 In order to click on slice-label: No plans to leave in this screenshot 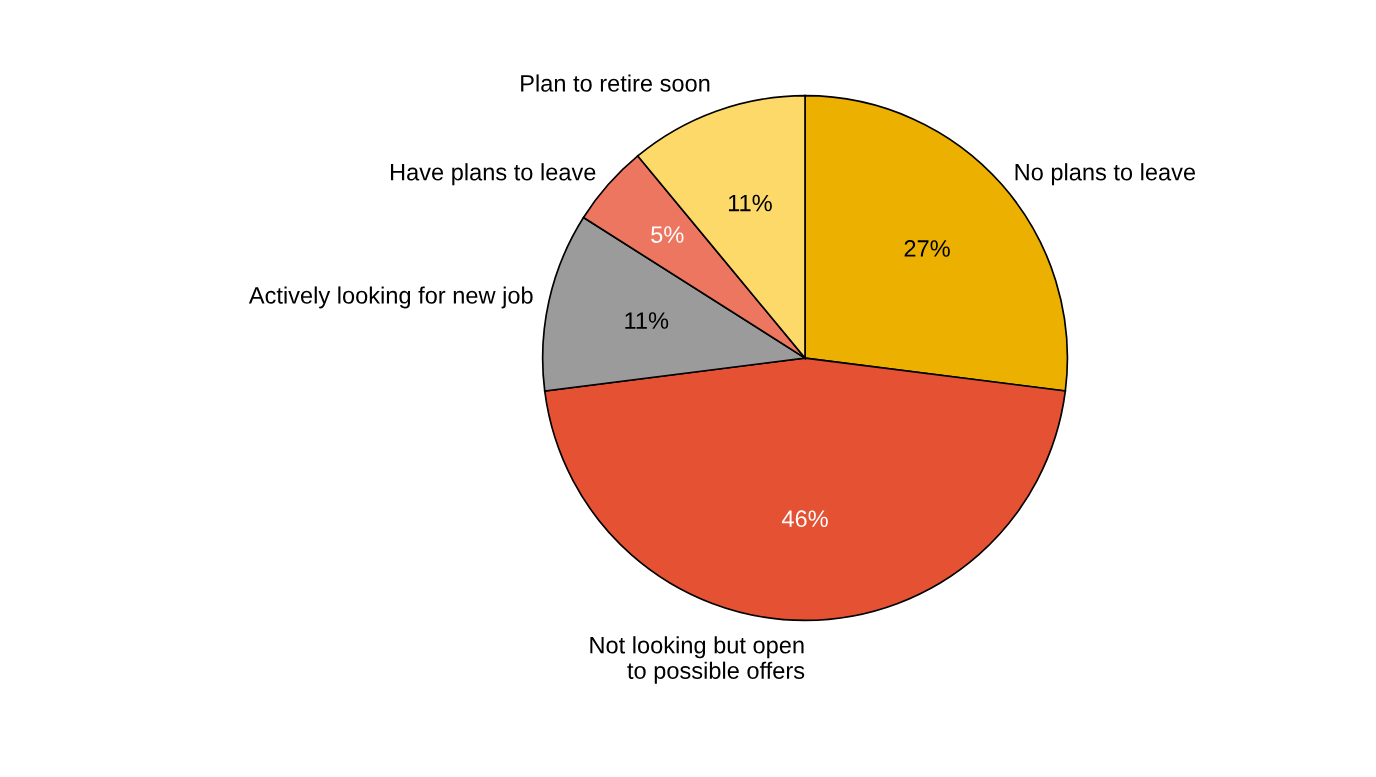, I will do `click(1105, 174)`.